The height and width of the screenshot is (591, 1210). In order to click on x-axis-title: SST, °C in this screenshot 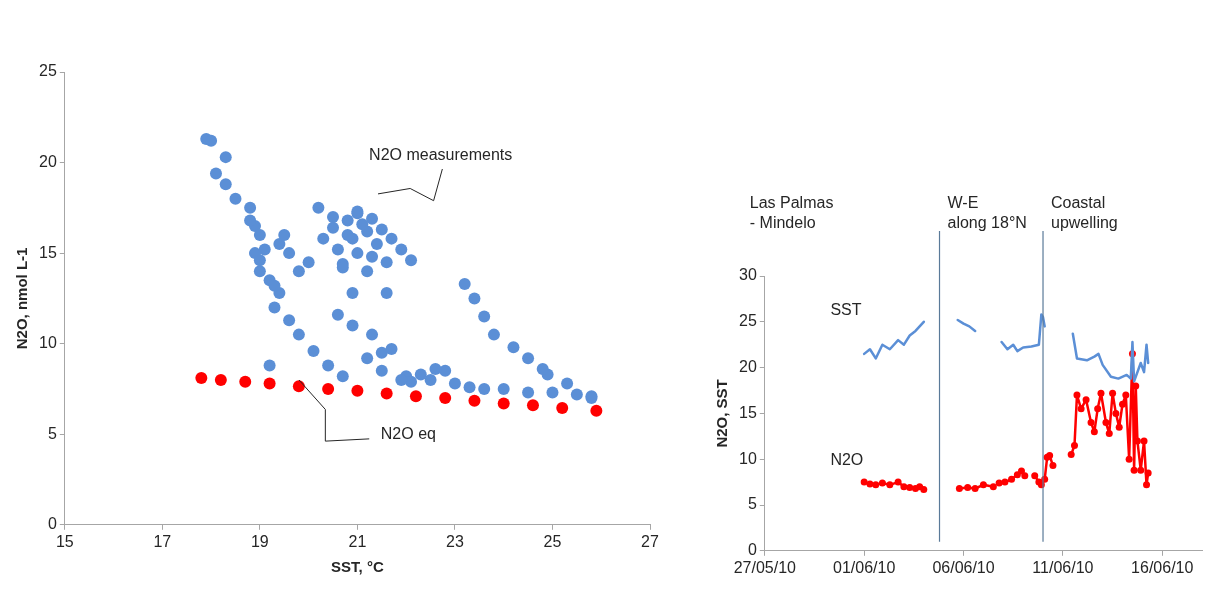, I will do `click(357, 567)`.